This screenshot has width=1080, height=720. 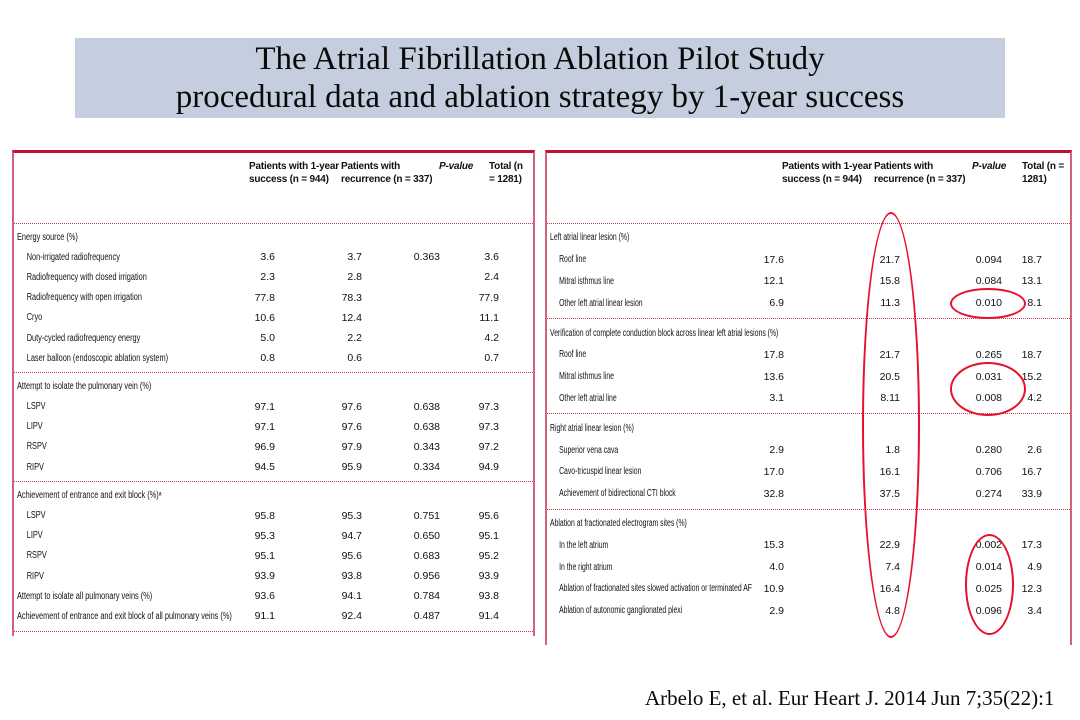 What do you see at coordinates (1031, 471) in the screenshot?
I see `cell-total: 16.7` at bounding box center [1031, 471].